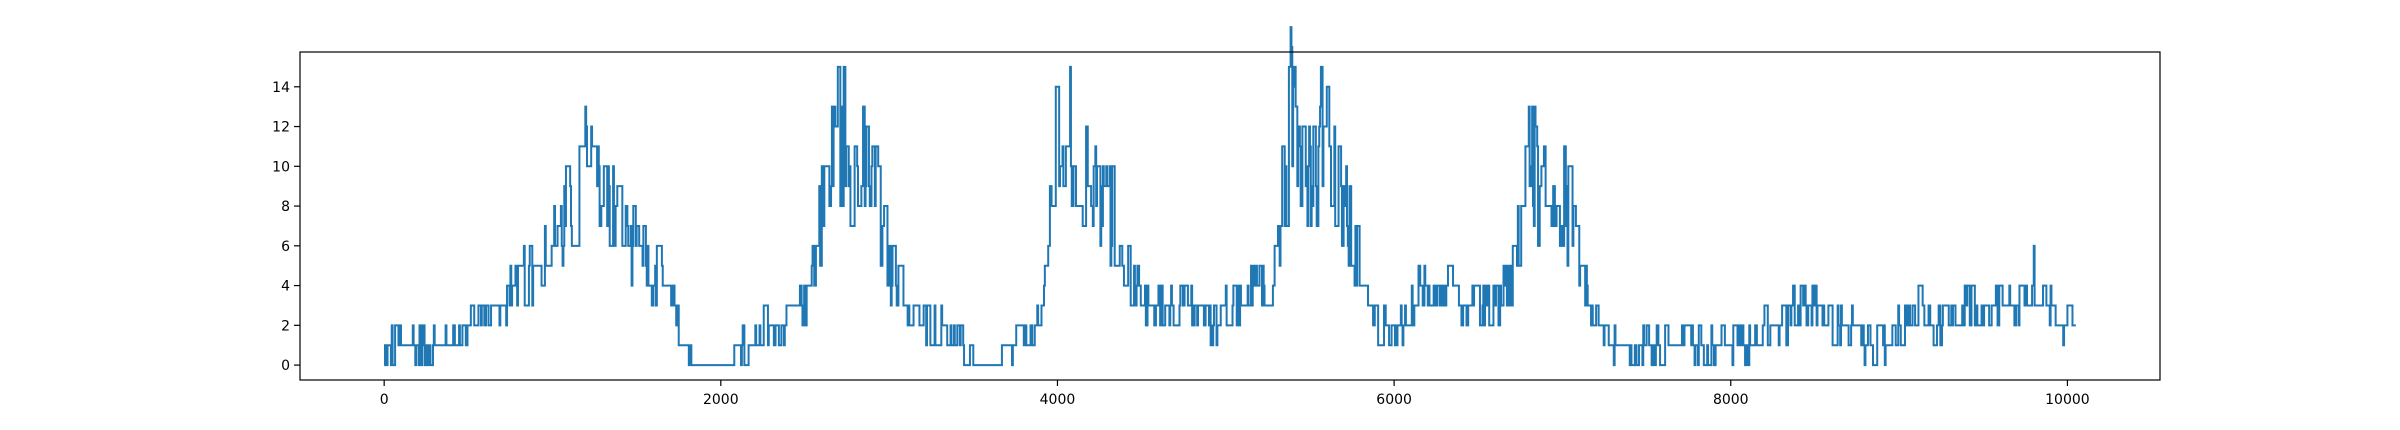  Describe the element at coordinates (281, 88) in the screenshot. I see `y-tick-label: 14` at that location.